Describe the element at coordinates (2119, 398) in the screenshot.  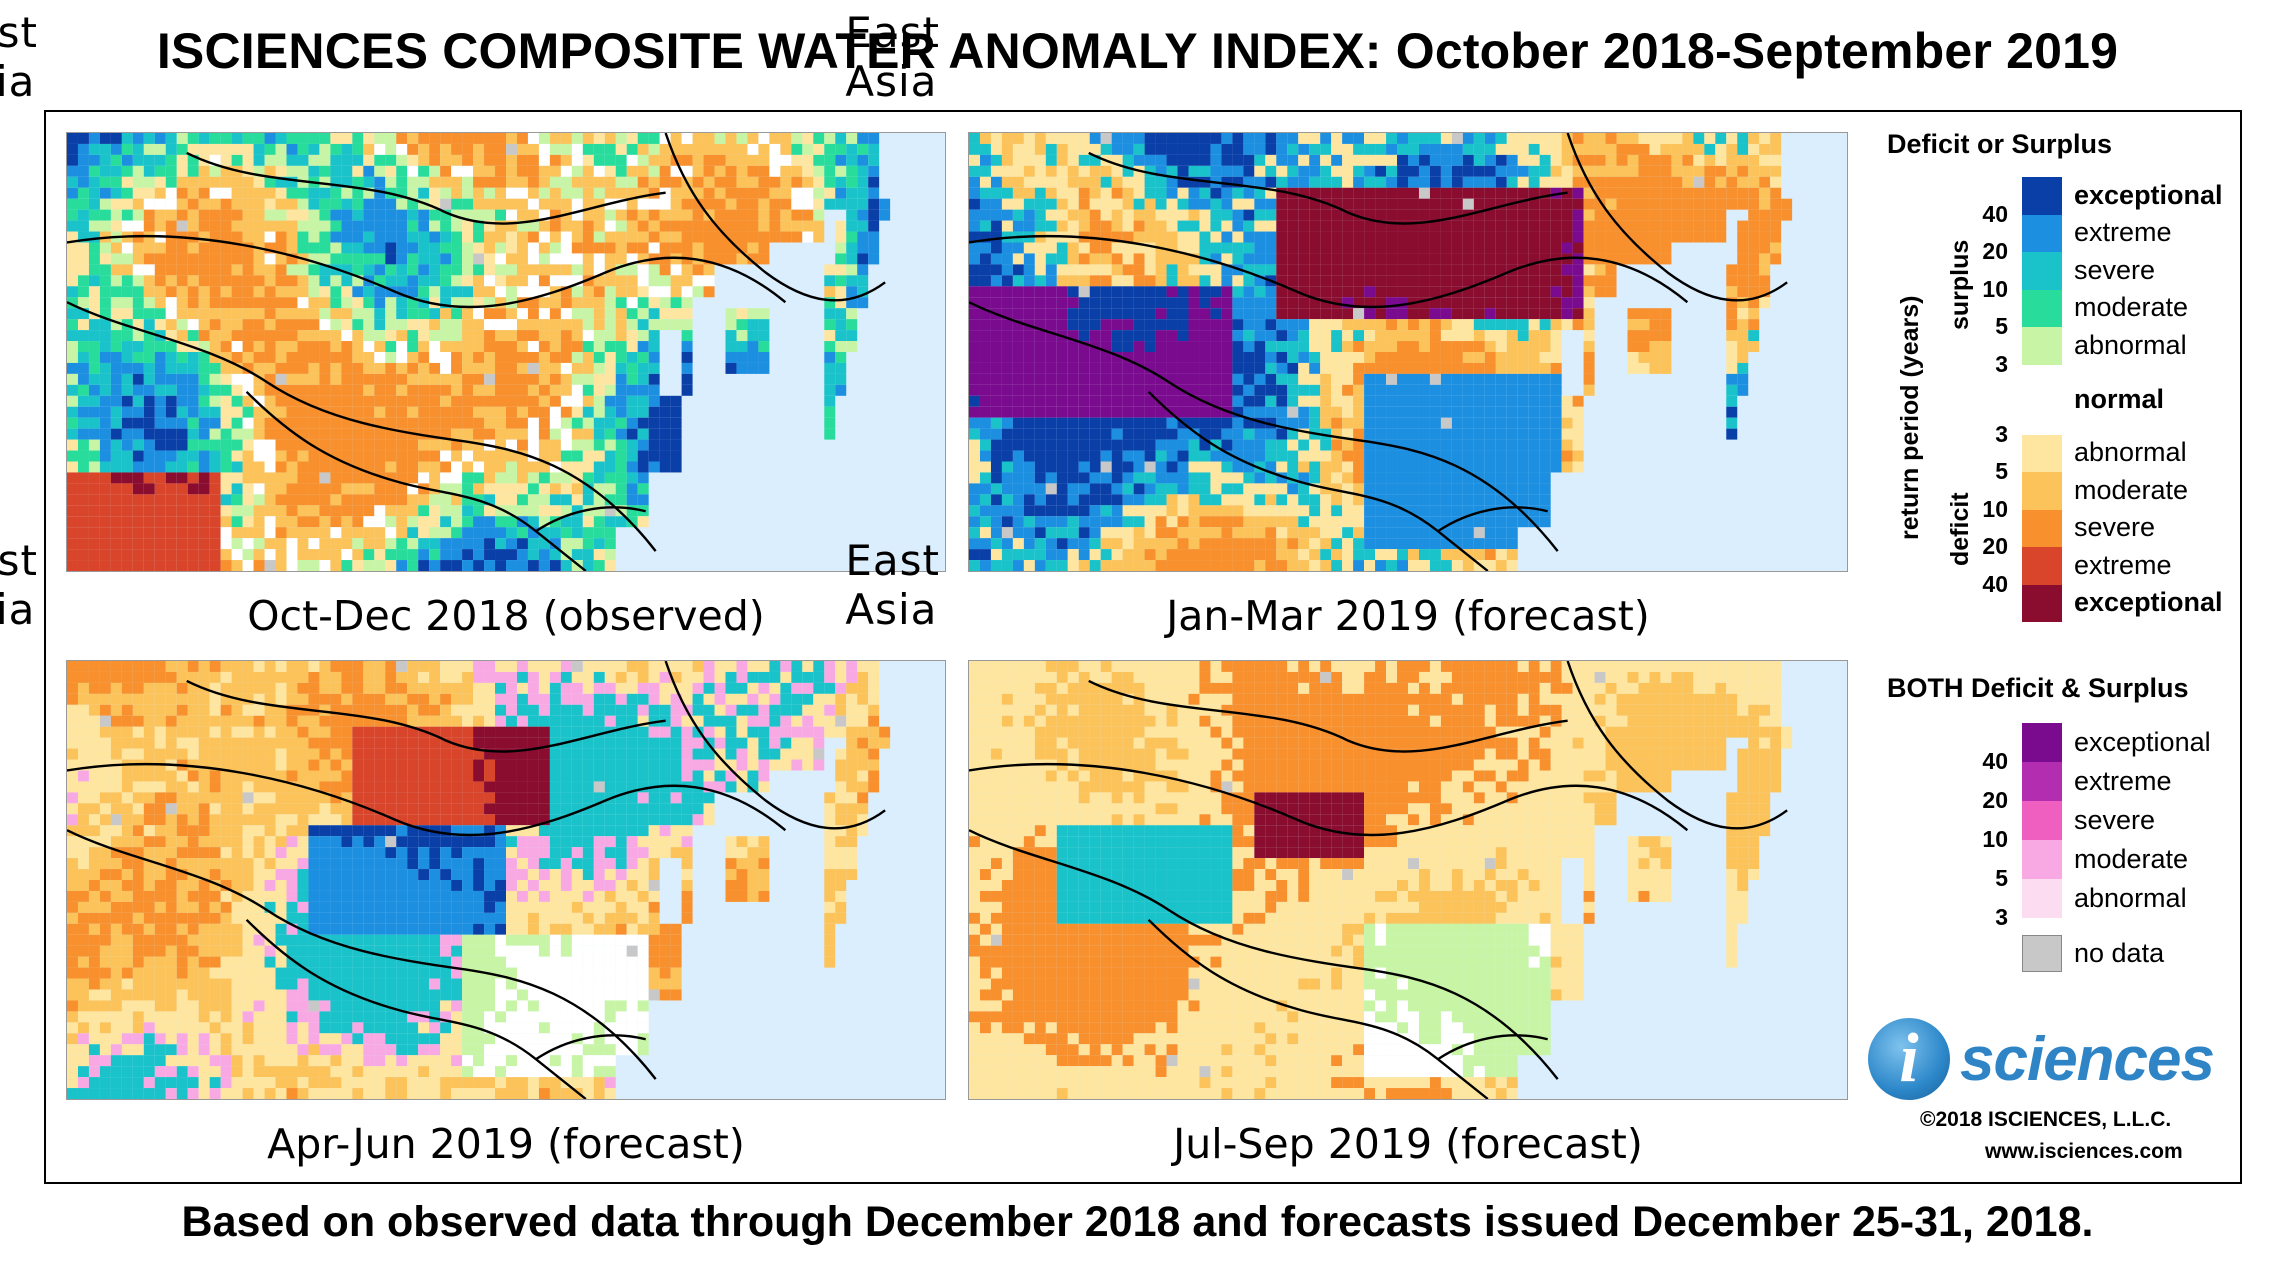
I see `legend-label-normal: normal` at that location.